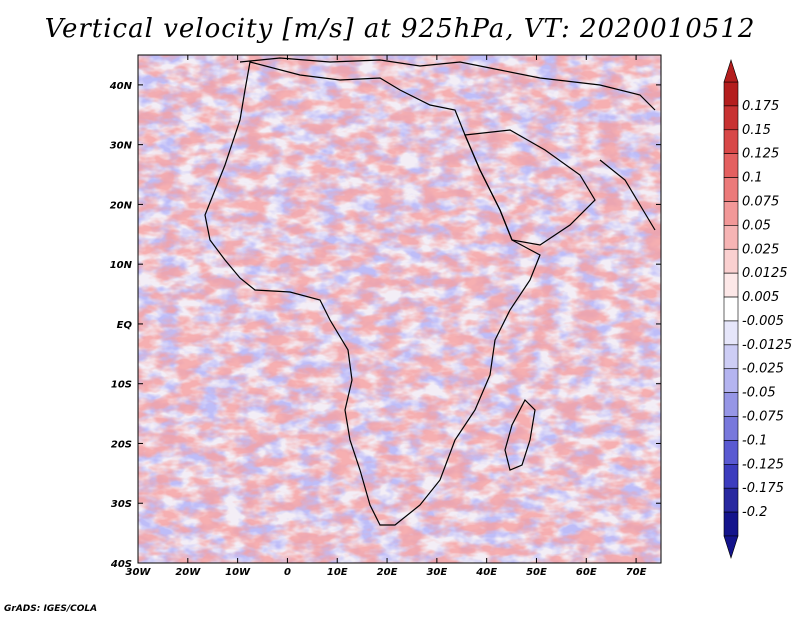 The height and width of the screenshot is (618, 800). What do you see at coordinates (188, 572) in the screenshot?
I see `lon-tick-label: 20W` at bounding box center [188, 572].